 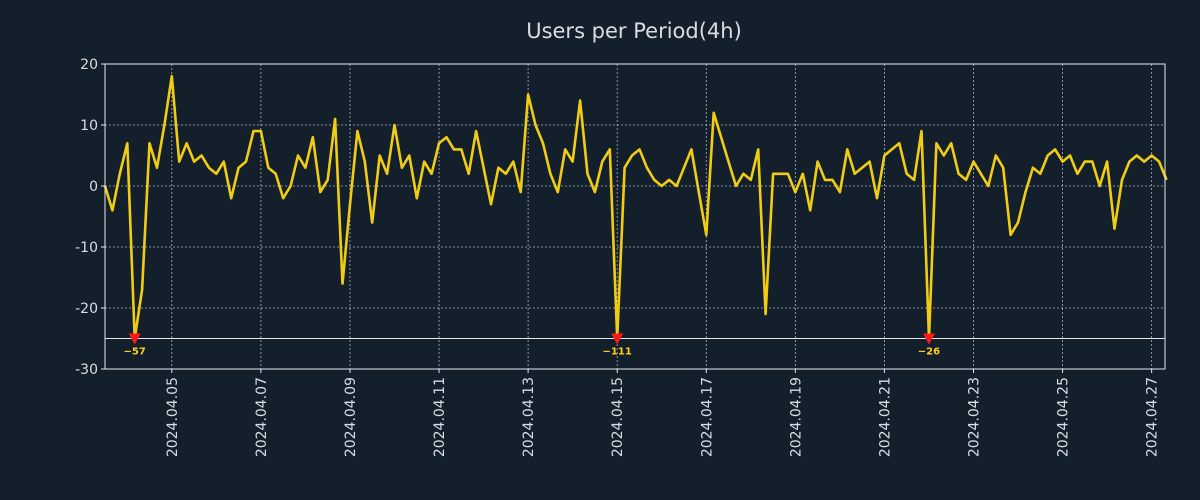 I want to click on x-tick-label: 2024.04.13, so click(x=529, y=417).